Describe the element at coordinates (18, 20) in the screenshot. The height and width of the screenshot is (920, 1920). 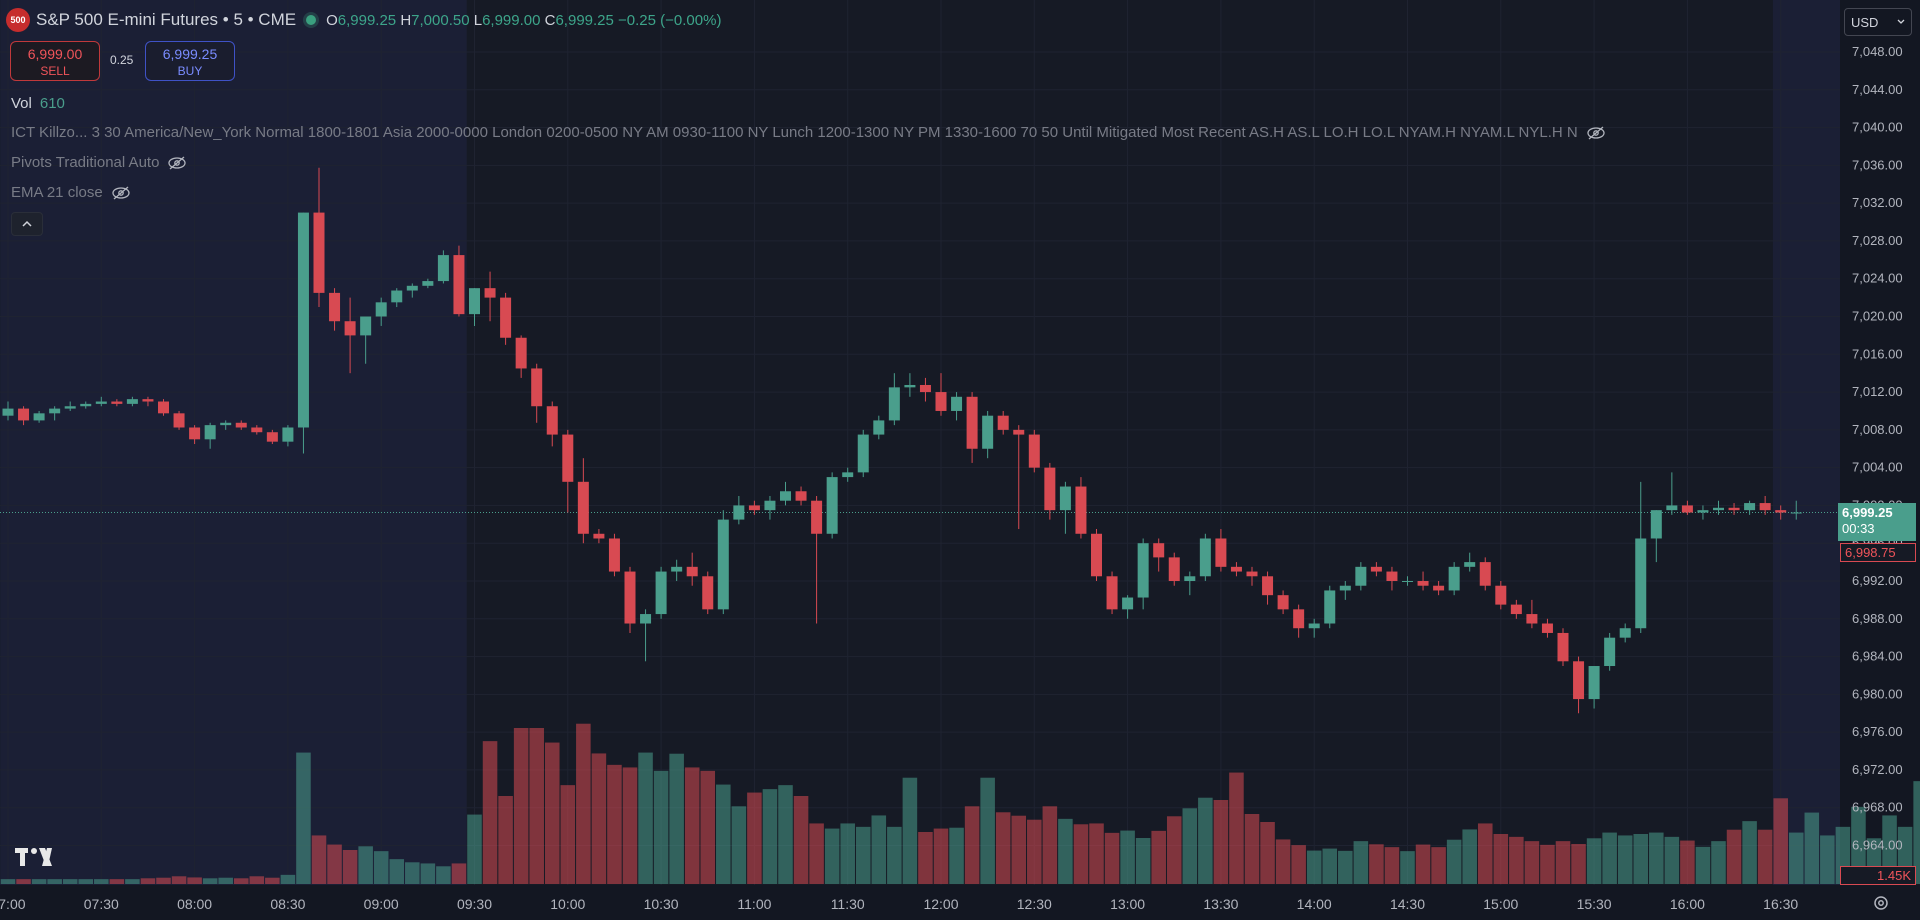
I see `symbol-logo: 500` at that location.